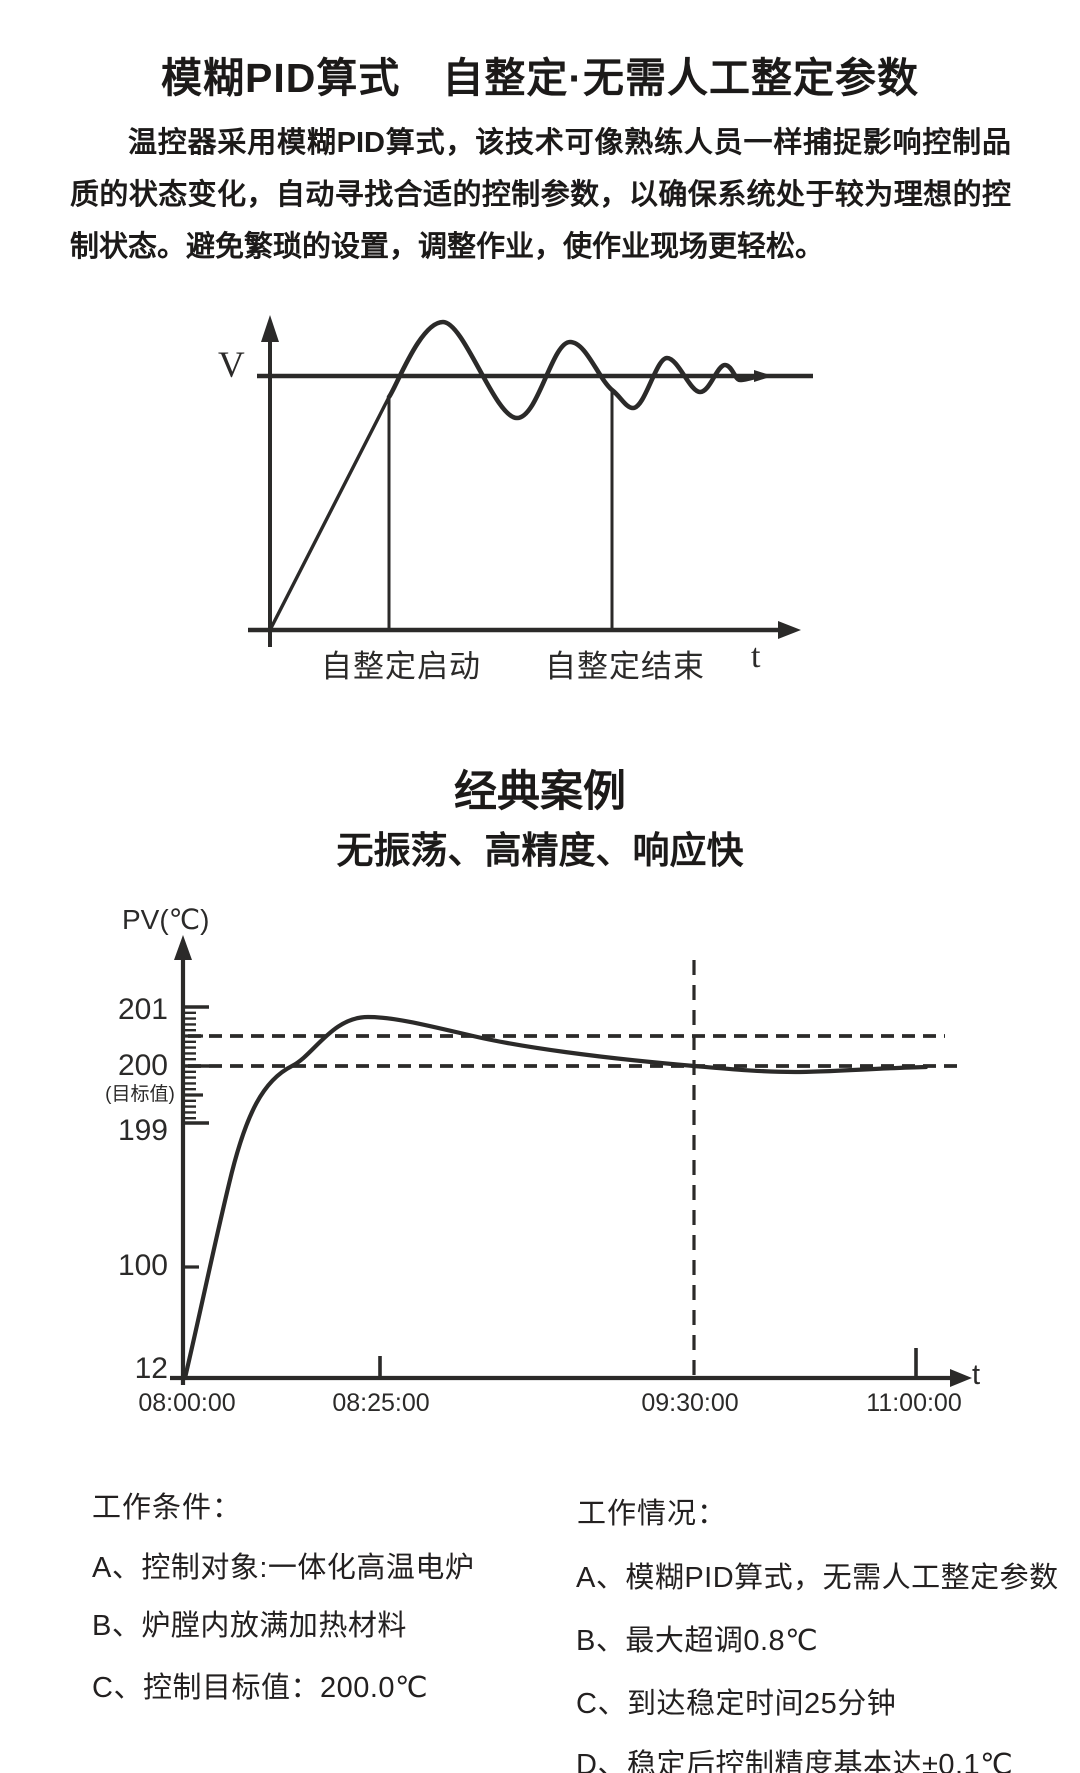 This screenshot has height=1773, width=1080. I want to click on page-title: 模糊PID算式 自整定·无需人工整定参数, so click(540, 78).